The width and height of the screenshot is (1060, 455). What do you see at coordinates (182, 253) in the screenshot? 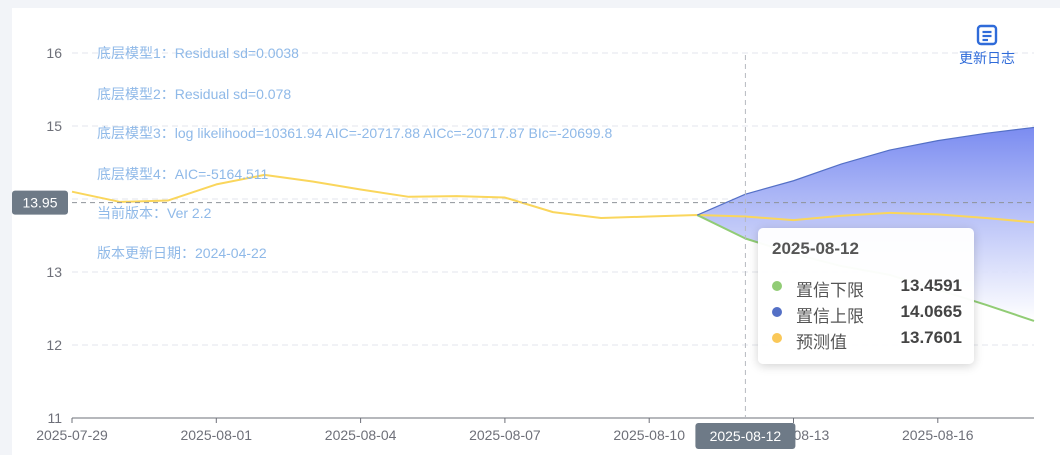
I see `annotation-text: 版本更新日期：2024-04-22` at bounding box center [182, 253].